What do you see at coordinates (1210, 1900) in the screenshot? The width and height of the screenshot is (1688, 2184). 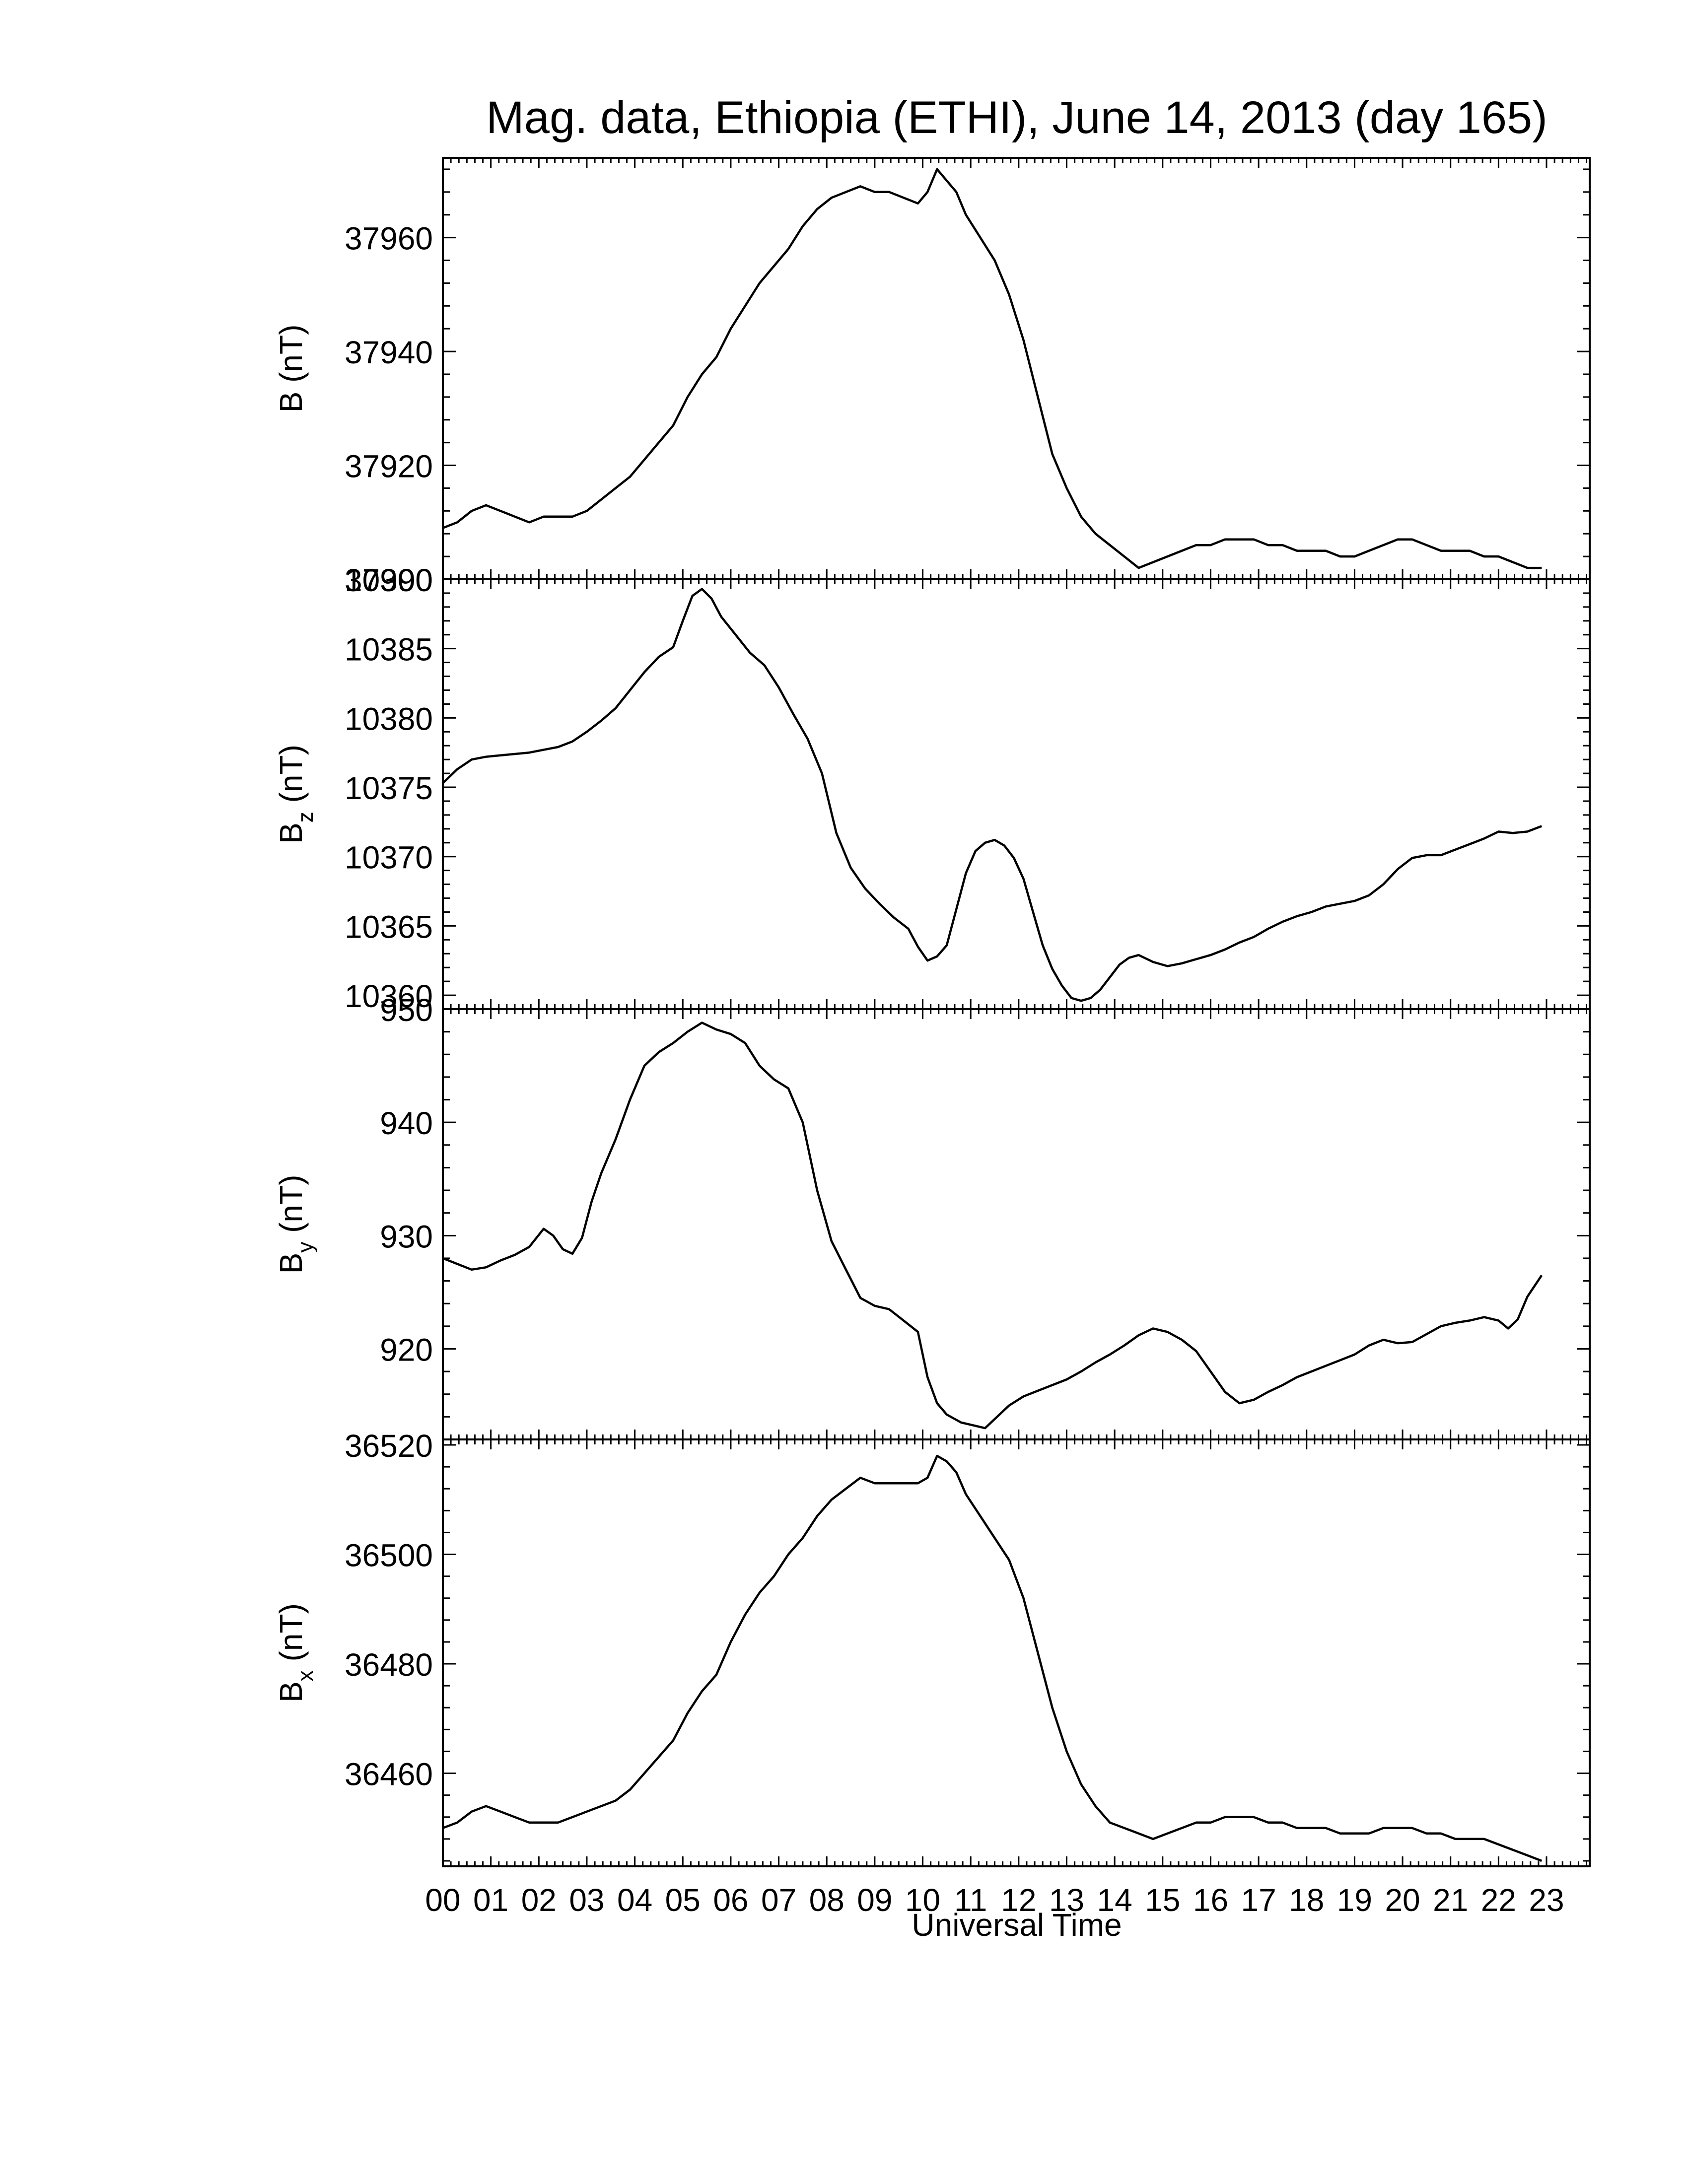 I see `x-tick-label: 16` at bounding box center [1210, 1900].